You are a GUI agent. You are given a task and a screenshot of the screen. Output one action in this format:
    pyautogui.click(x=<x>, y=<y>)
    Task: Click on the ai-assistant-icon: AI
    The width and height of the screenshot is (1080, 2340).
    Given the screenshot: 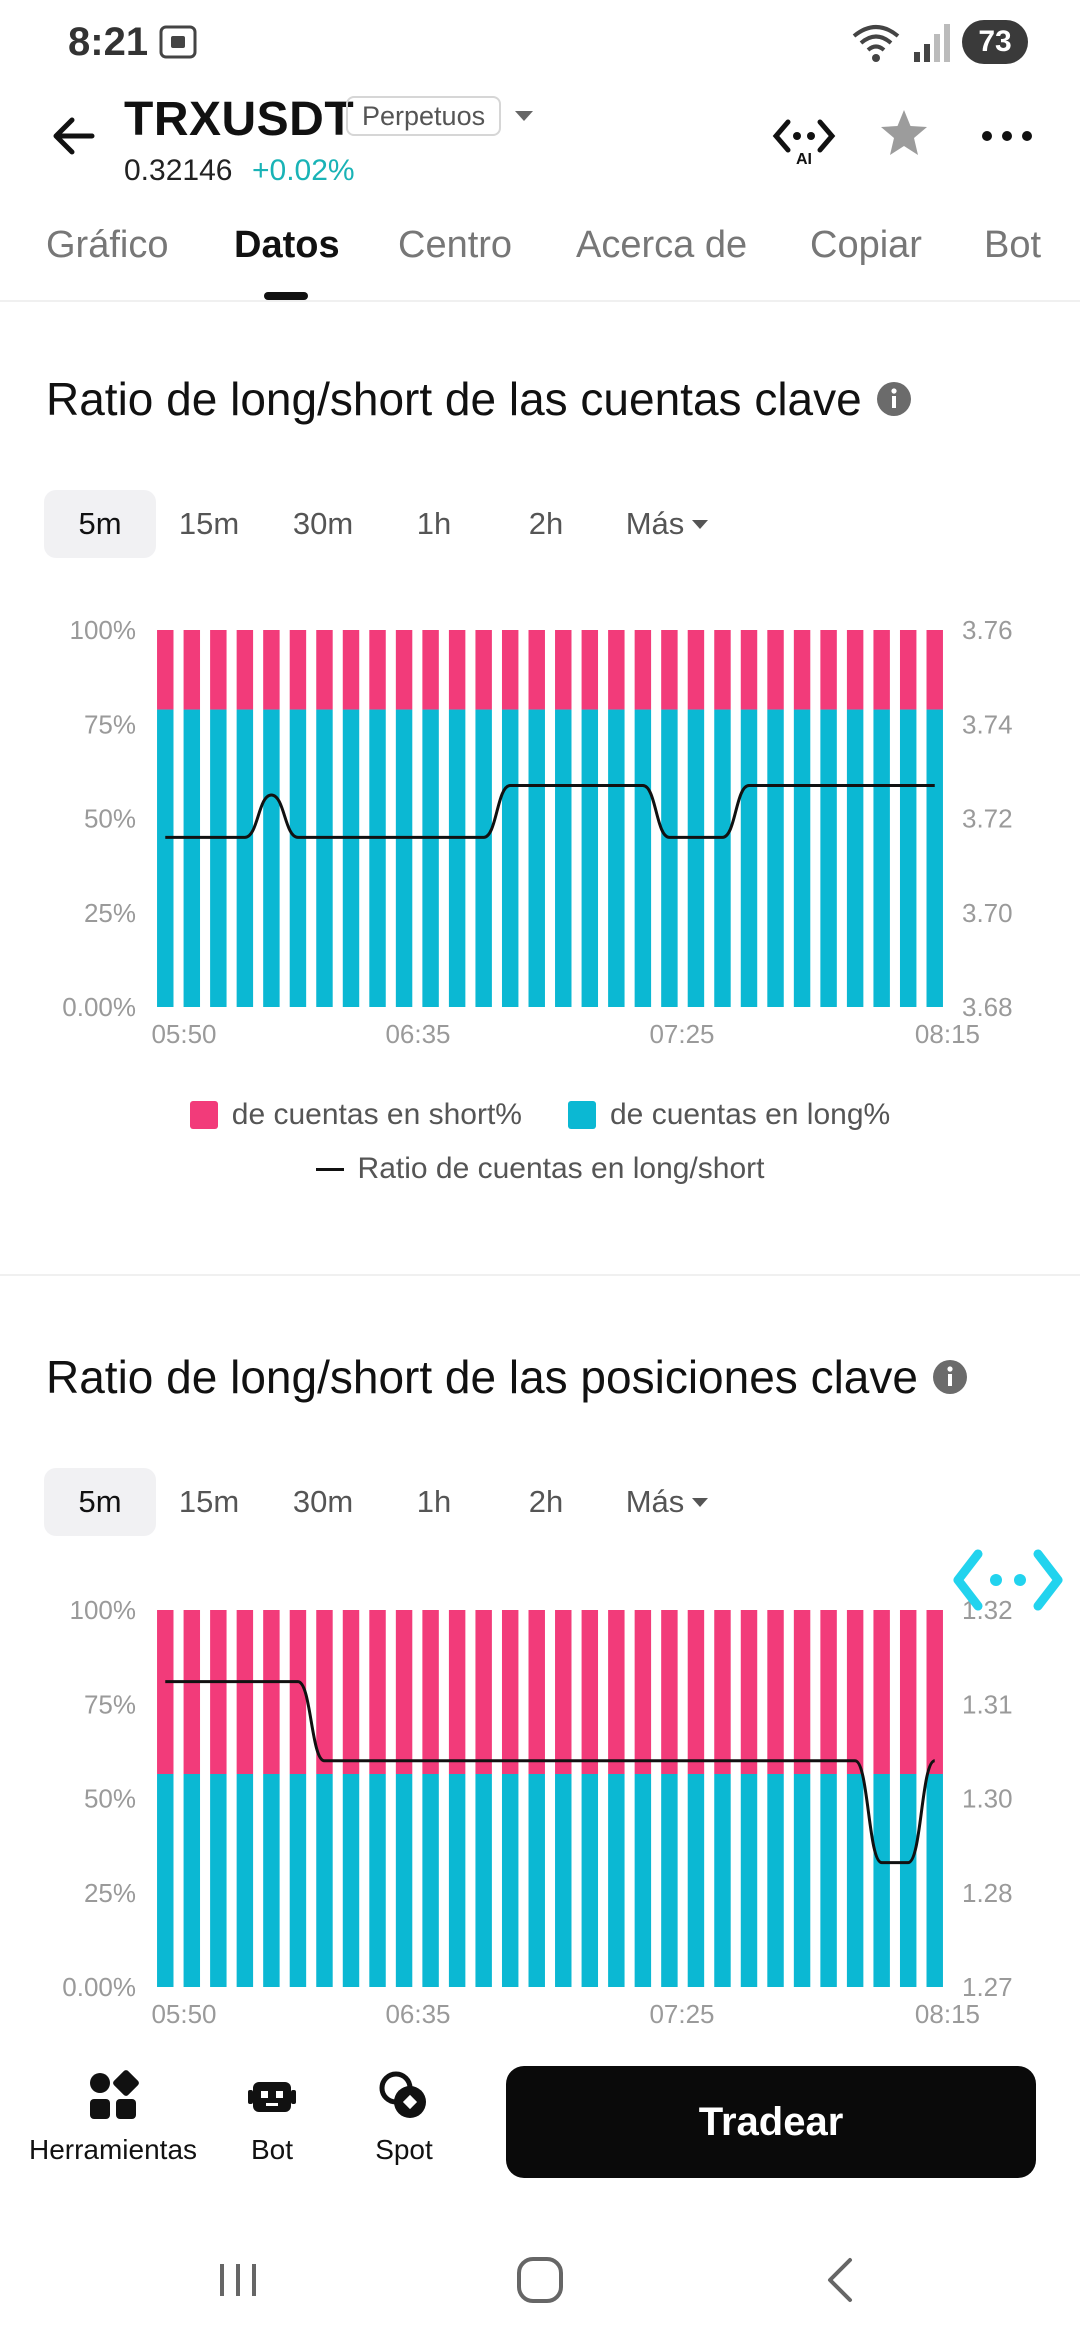 What is the action you would take?
    pyautogui.click(x=804, y=136)
    